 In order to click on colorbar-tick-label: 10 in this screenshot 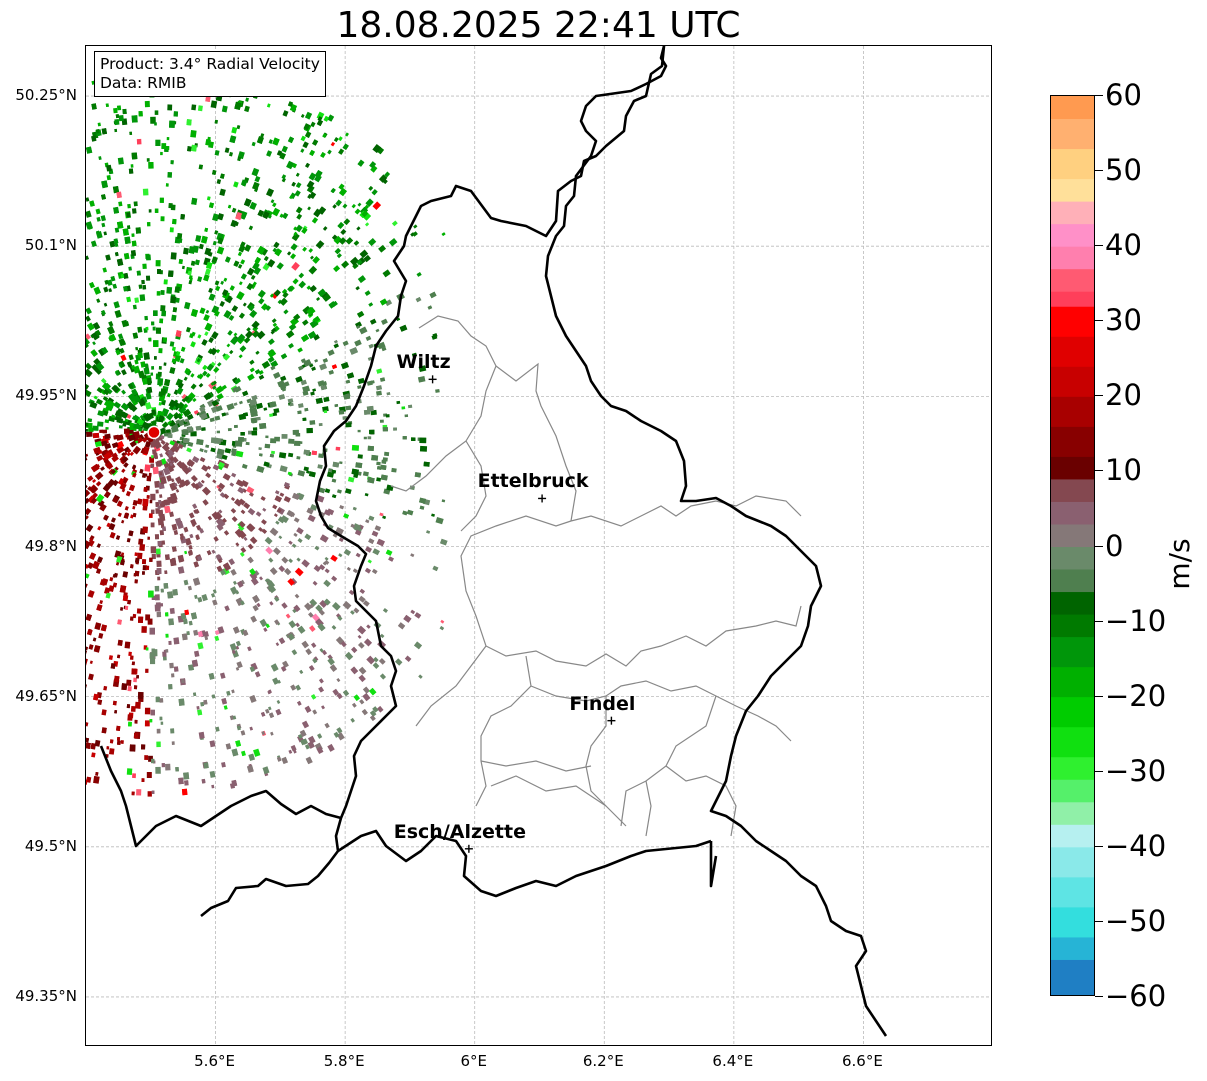, I will do `click(1123, 470)`.